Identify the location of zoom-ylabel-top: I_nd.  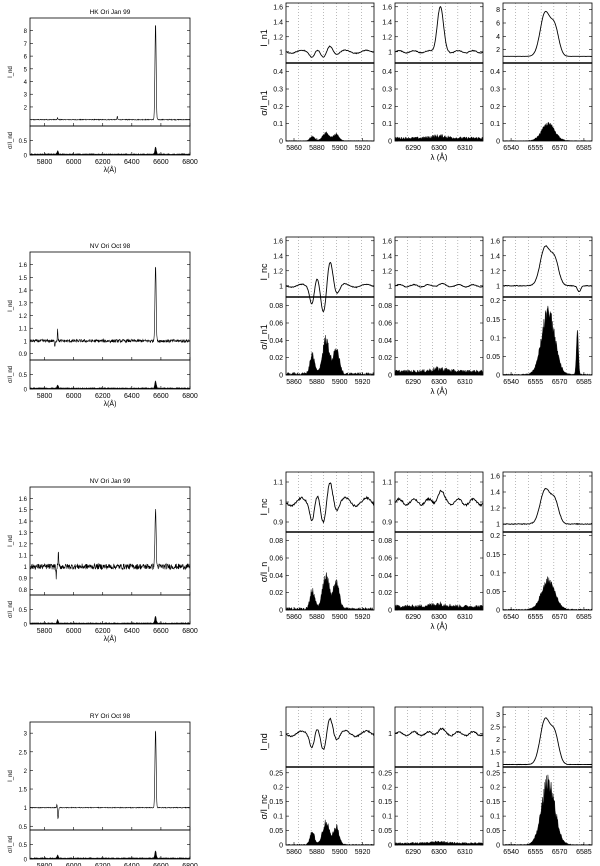
(264, 742).